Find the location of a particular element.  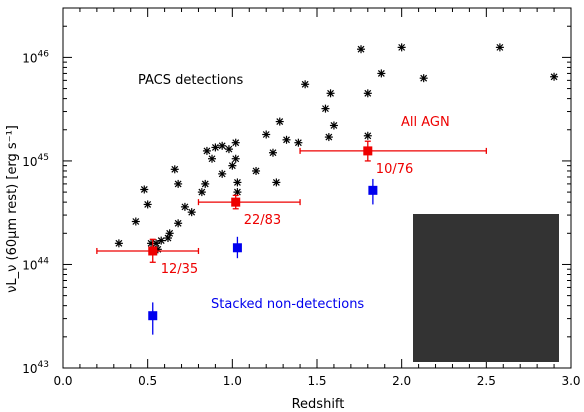

stacked-marker is located at coordinates (237, 248).